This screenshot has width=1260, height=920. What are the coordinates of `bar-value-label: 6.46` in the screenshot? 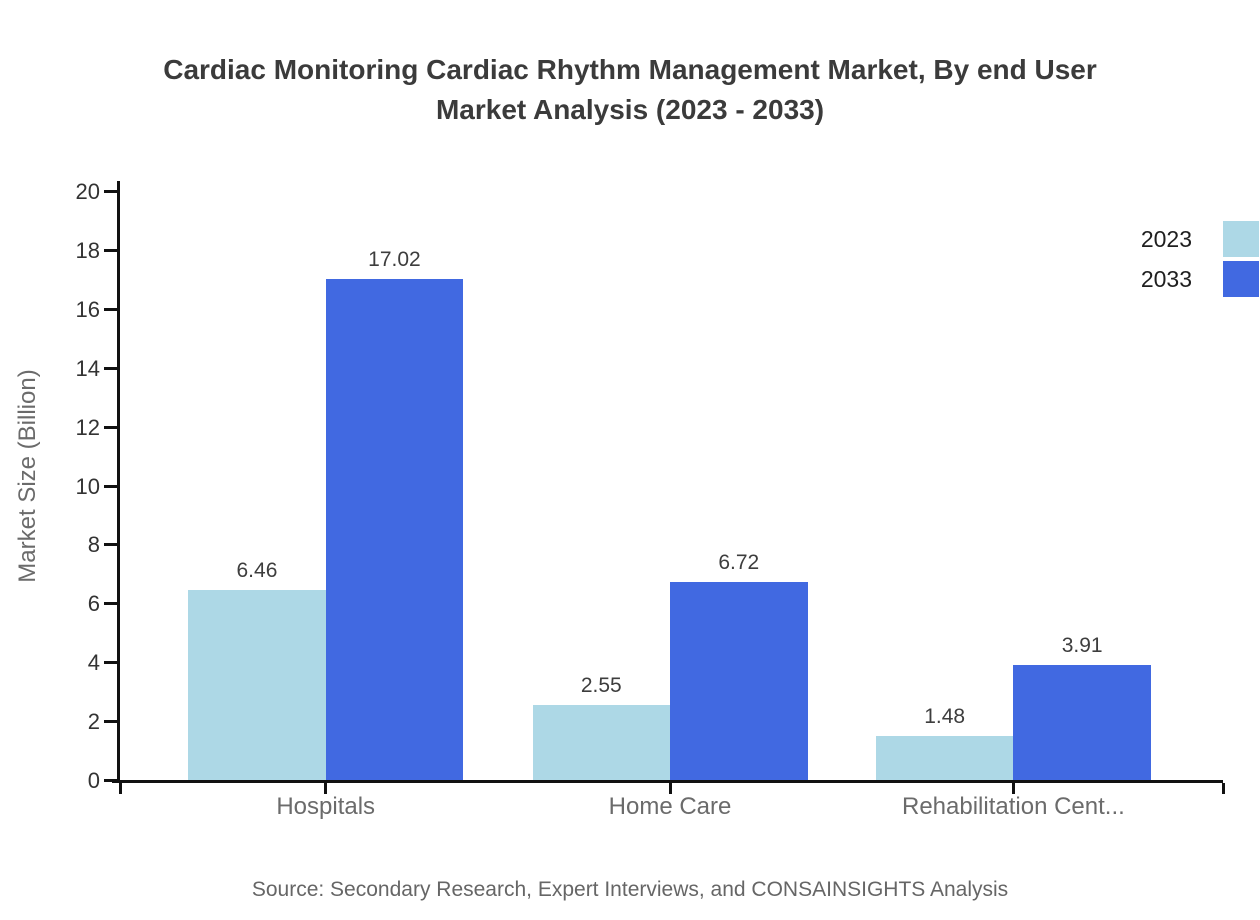 It's located at (257, 570).